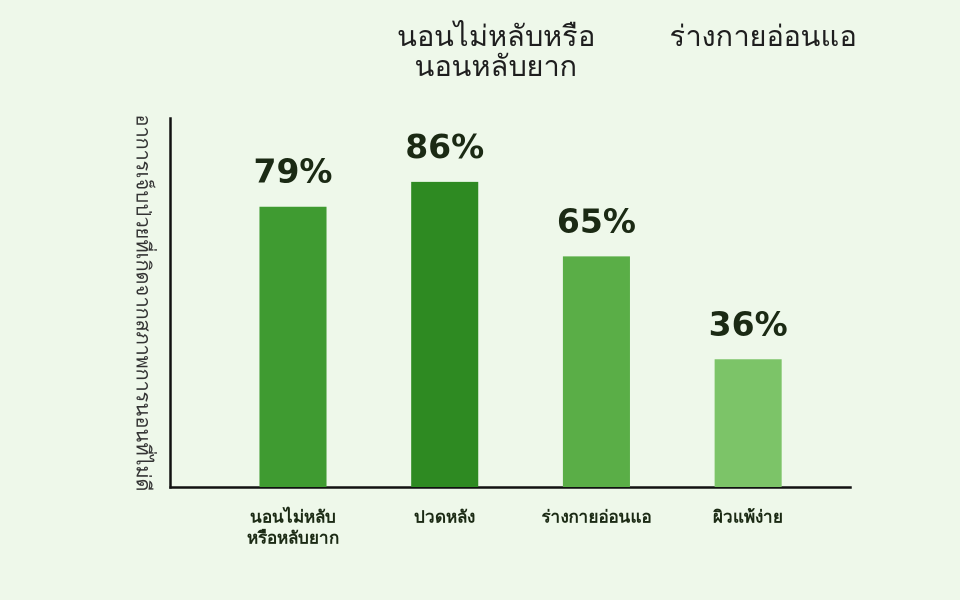  Describe the element at coordinates (763, 36) in the screenshot. I see `text: ร่างกายอ่อนแอ` at that location.